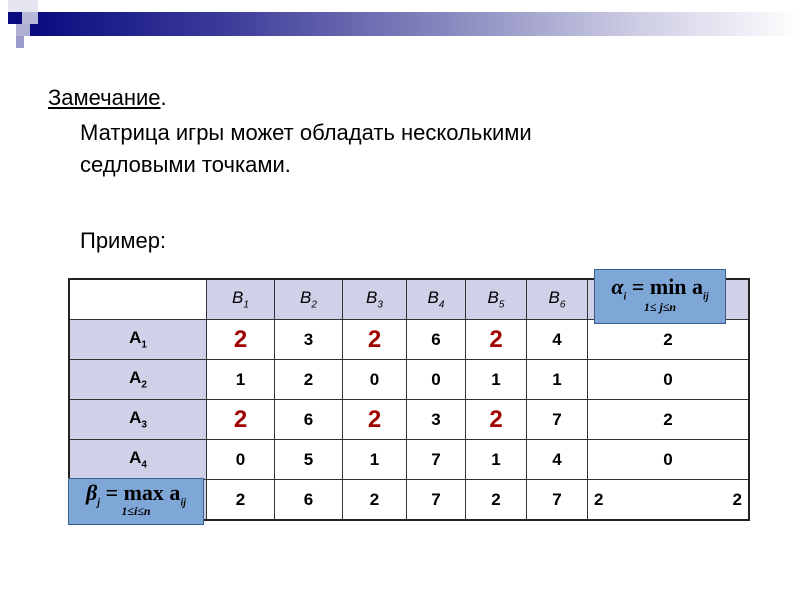 The width and height of the screenshot is (800, 600). What do you see at coordinates (308, 459) in the screenshot?
I see `matrix-cell: 5` at bounding box center [308, 459].